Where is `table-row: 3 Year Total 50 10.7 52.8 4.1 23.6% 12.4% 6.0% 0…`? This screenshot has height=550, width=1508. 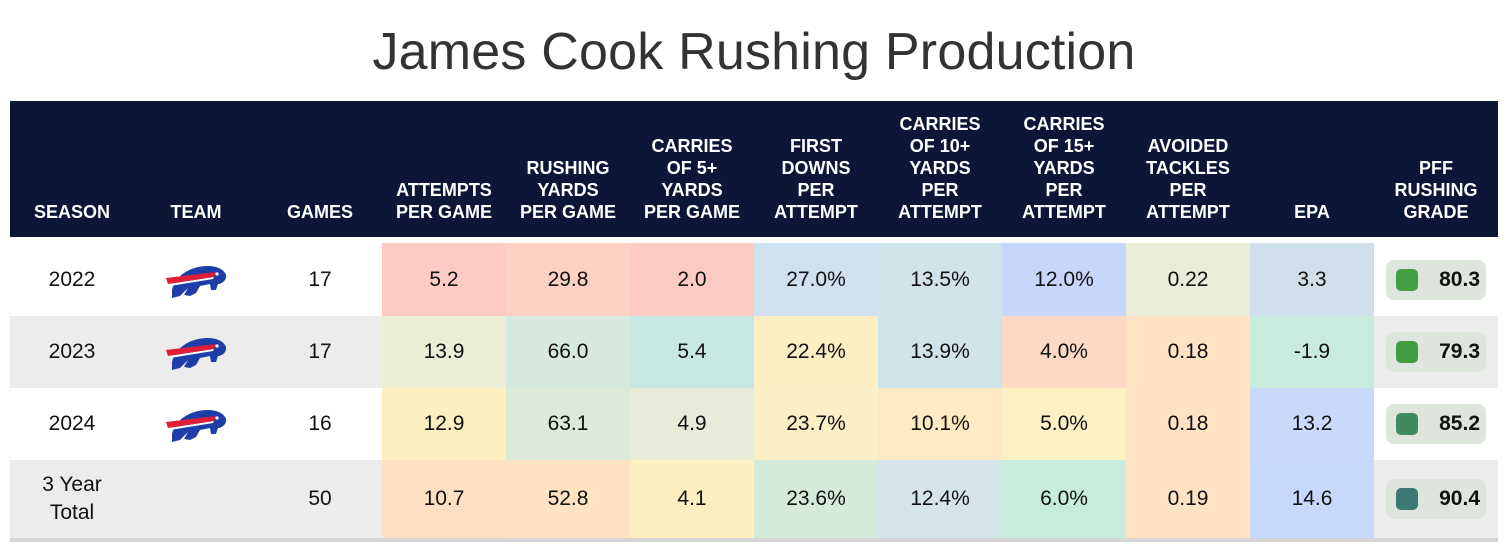
table-row: 3 Year Total 50 10.7 52.8 4.1 23.6% 12.4% 6.0% 0… is located at coordinates (754, 501).